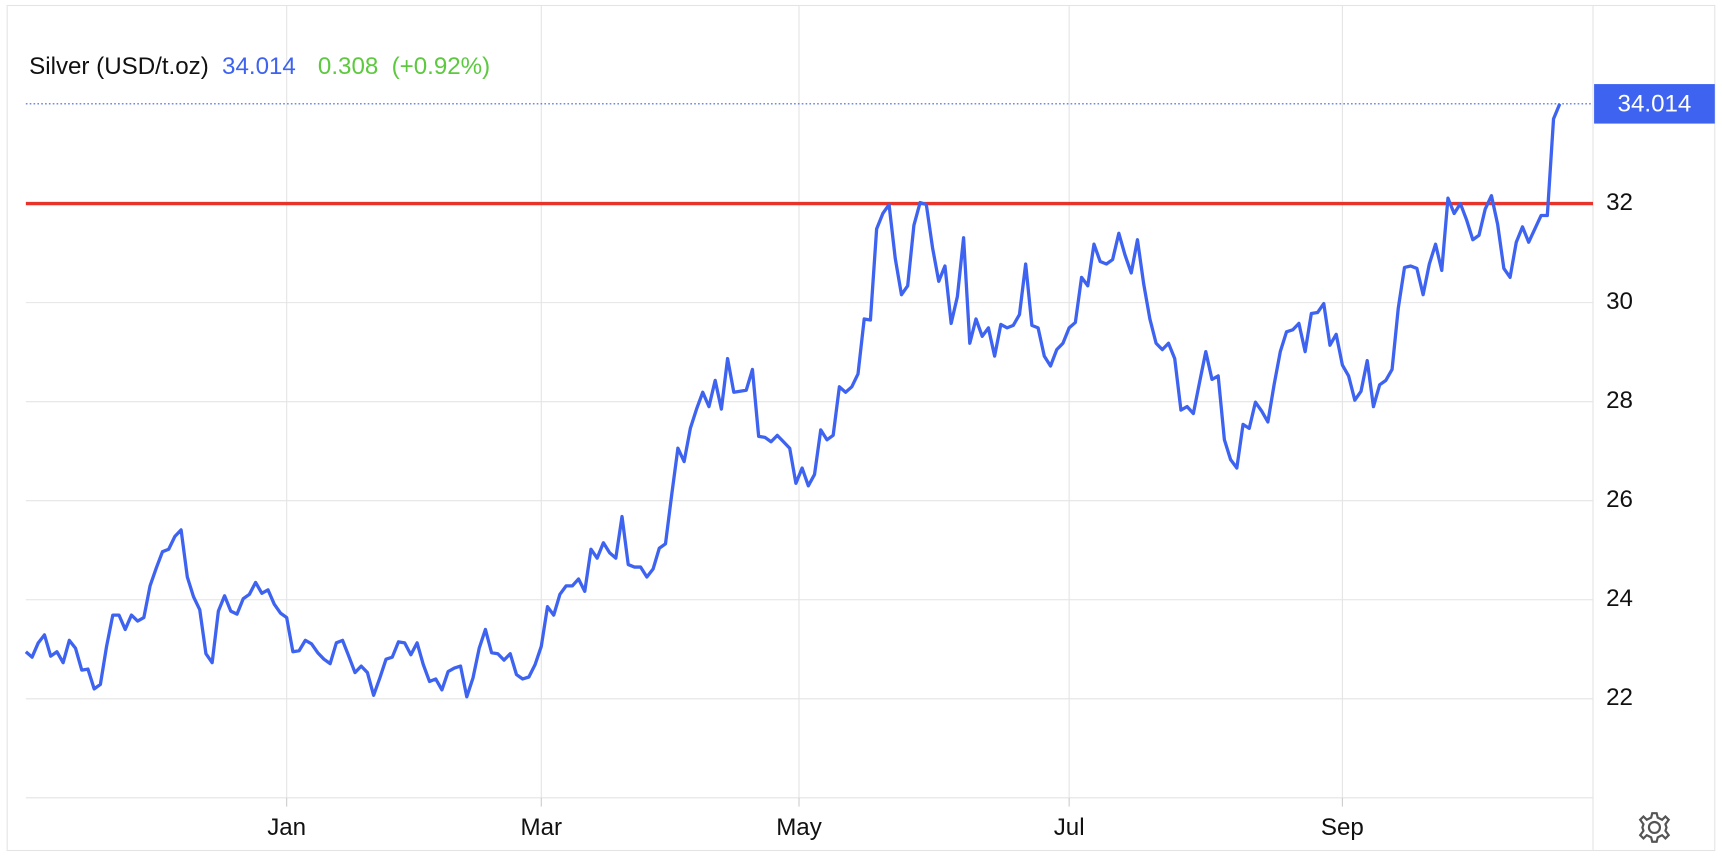 The width and height of the screenshot is (1722, 856). What do you see at coordinates (1619, 400) in the screenshot?
I see `y-tick-label: 28` at bounding box center [1619, 400].